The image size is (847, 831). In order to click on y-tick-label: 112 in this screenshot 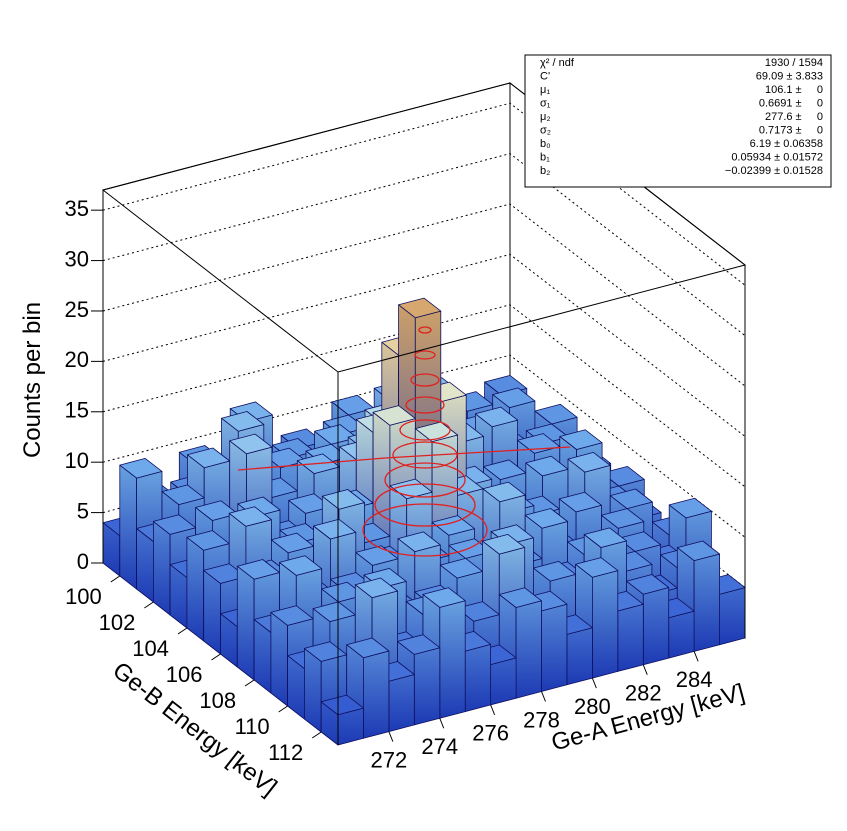, I will do `click(285, 752)`.